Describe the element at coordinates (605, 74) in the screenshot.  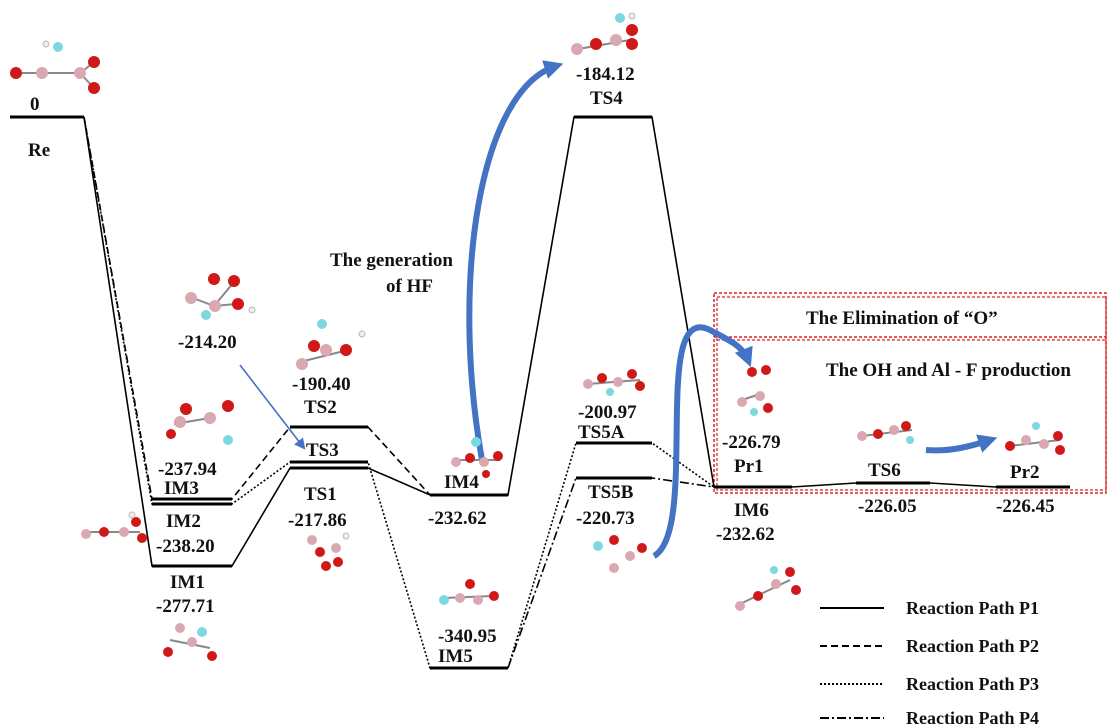
I see `label-ts4-energy: -184.12` at that location.